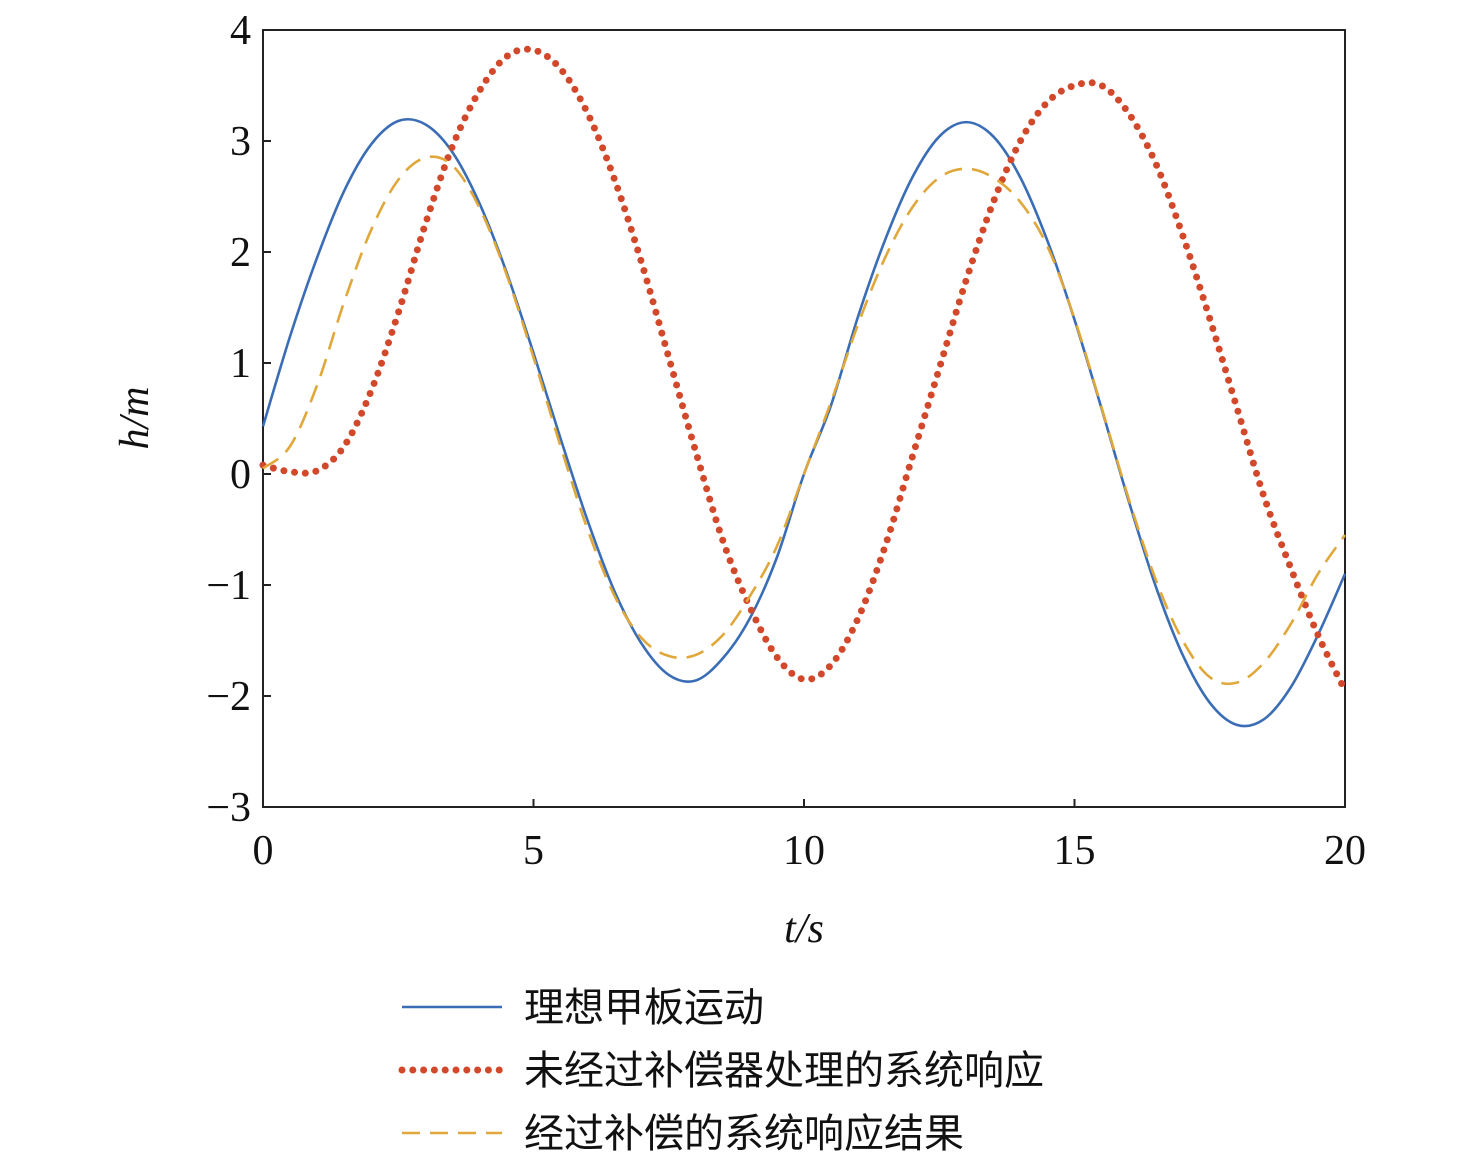 This screenshot has height=1170, width=1476. Describe the element at coordinates (228, 586) in the screenshot. I see `y-tick-label: −1` at that location.